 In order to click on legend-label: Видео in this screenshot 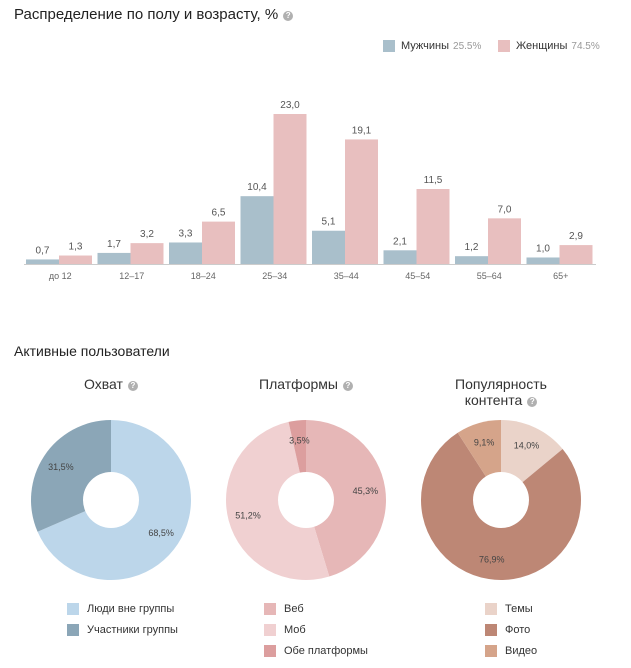, I will do `click(521, 651)`.